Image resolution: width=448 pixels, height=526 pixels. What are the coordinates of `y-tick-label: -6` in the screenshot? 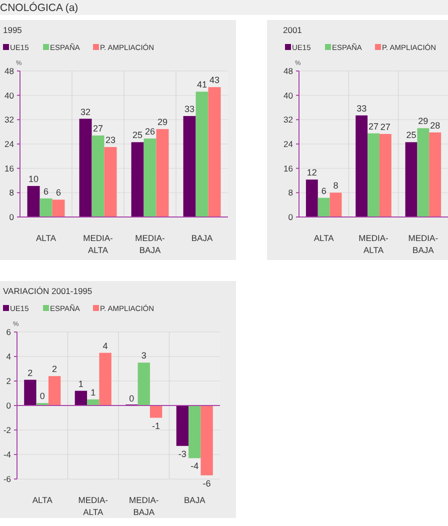 It's located at (7, 479).